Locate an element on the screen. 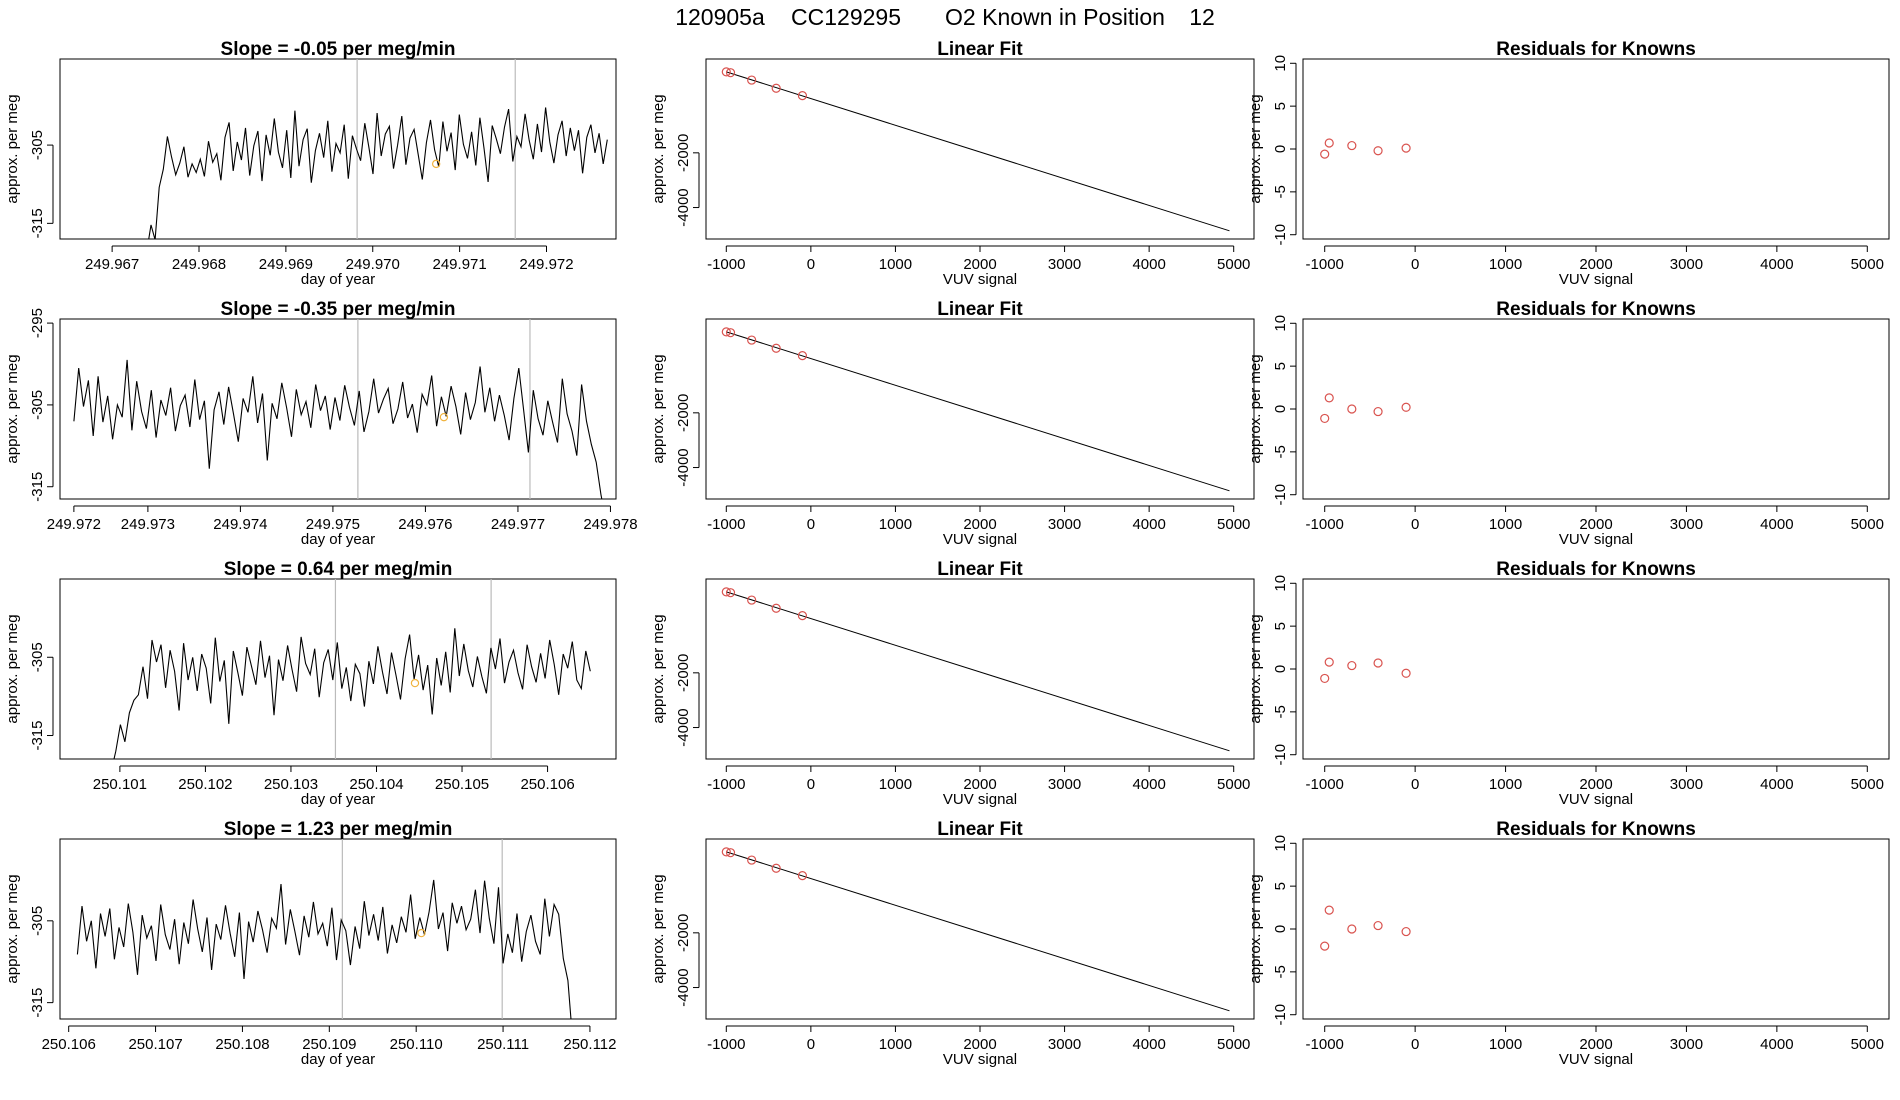 This screenshot has height=1100, width=1900. panel-title: Slope = 0.64 per meg/min is located at coordinates (338, 569).